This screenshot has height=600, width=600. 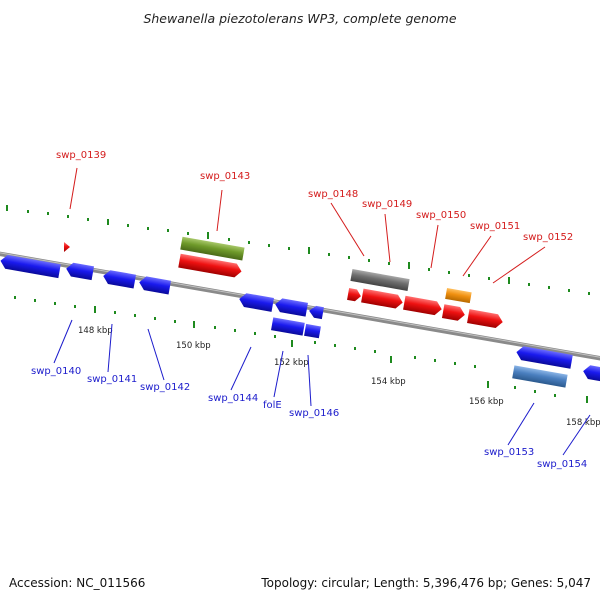 I want to click on gene-swp_0142a, so click(x=119, y=279).